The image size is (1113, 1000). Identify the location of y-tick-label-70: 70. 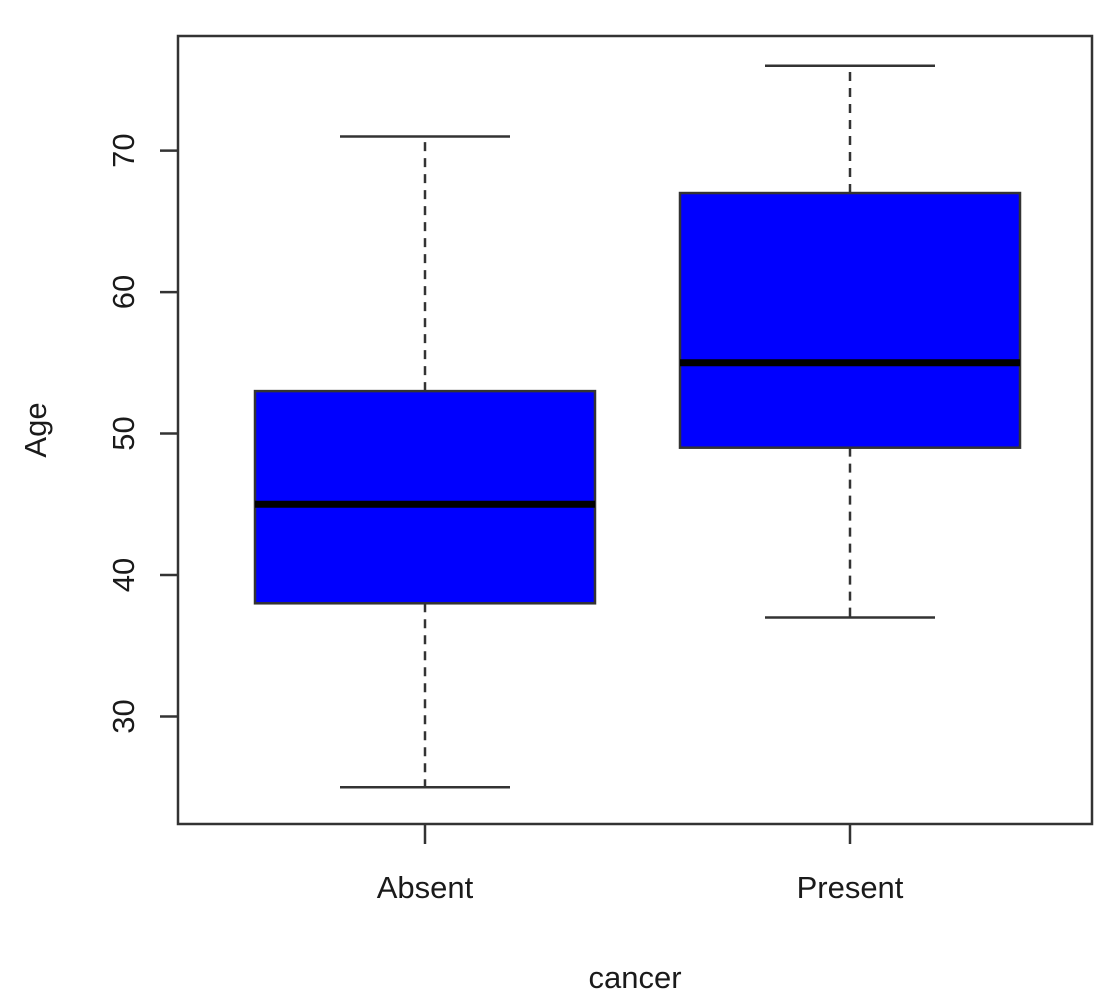
(123, 150).